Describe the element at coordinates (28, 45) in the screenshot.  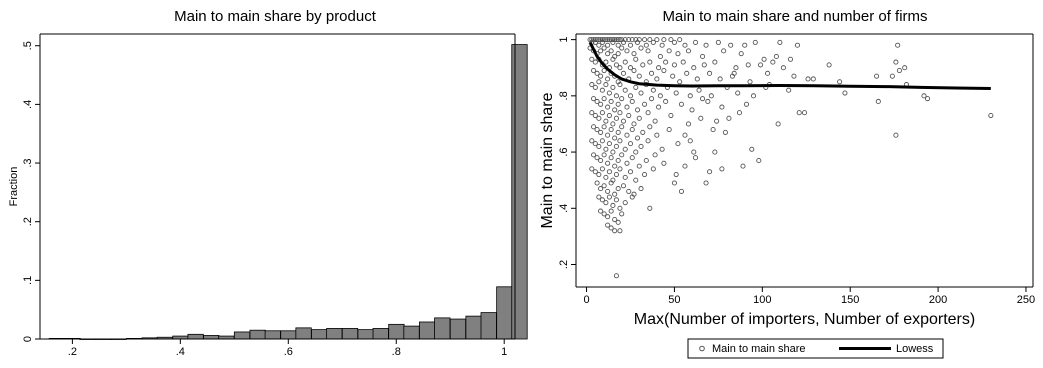
I see `y-tick-label: .5` at that location.